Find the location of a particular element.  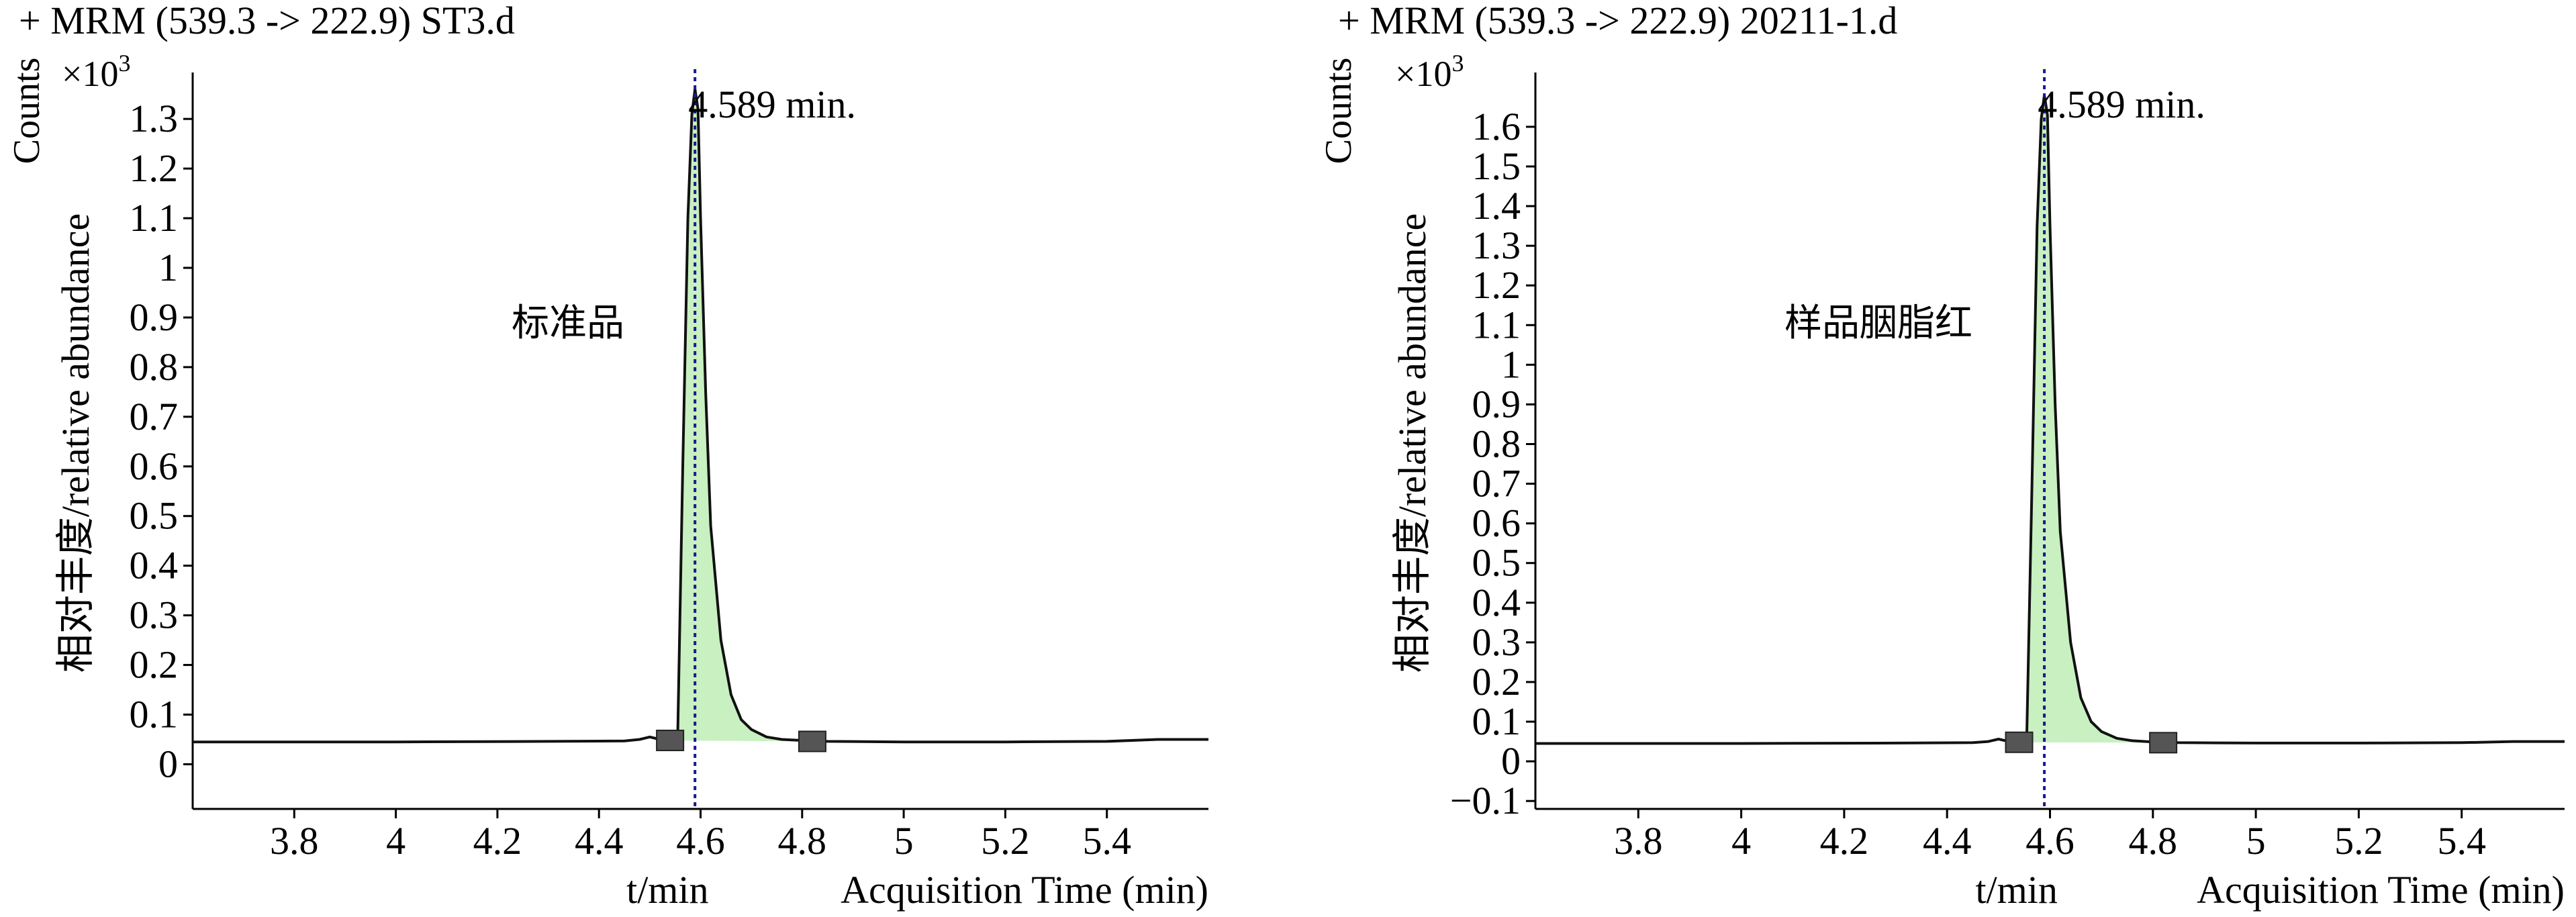

y-tick-label: −0.1 is located at coordinates (1485, 800).